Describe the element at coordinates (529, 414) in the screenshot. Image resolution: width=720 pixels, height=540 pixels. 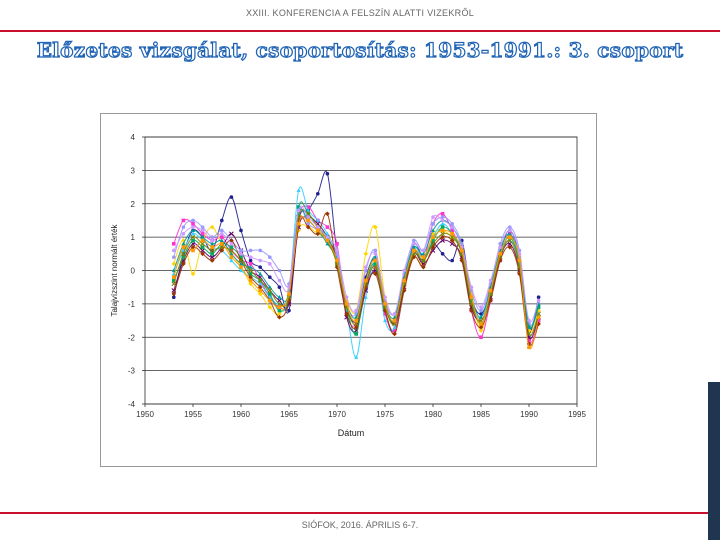
I see `x-tick-label: 1990` at that location.